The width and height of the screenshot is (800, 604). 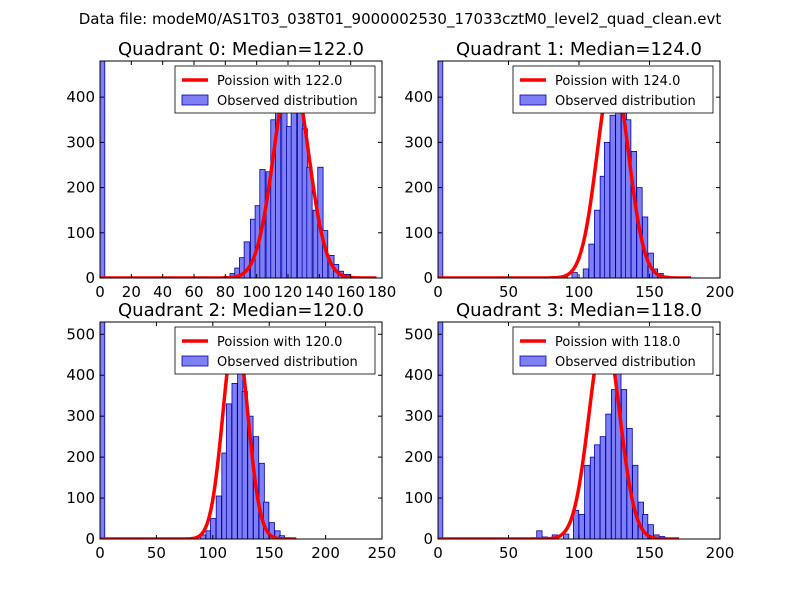 What do you see at coordinates (617, 81) in the screenshot?
I see `legend-poisson-label: Poission with 124.0` at bounding box center [617, 81].